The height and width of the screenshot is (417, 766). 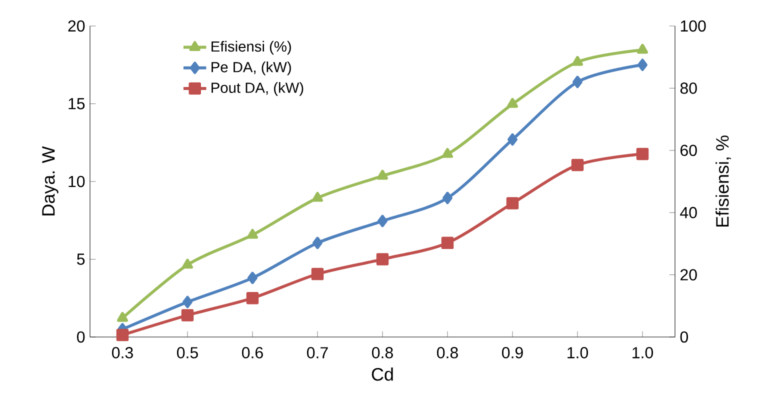 What do you see at coordinates (122, 352) in the screenshot?
I see `x-tick-label: 0.3` at bounding box center [122, 352].